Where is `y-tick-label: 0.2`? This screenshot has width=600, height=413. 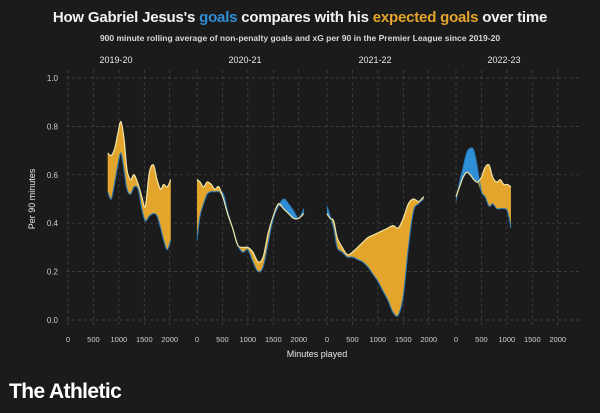 y-tick-label: 0.2 is located at coordinates (53, 272).